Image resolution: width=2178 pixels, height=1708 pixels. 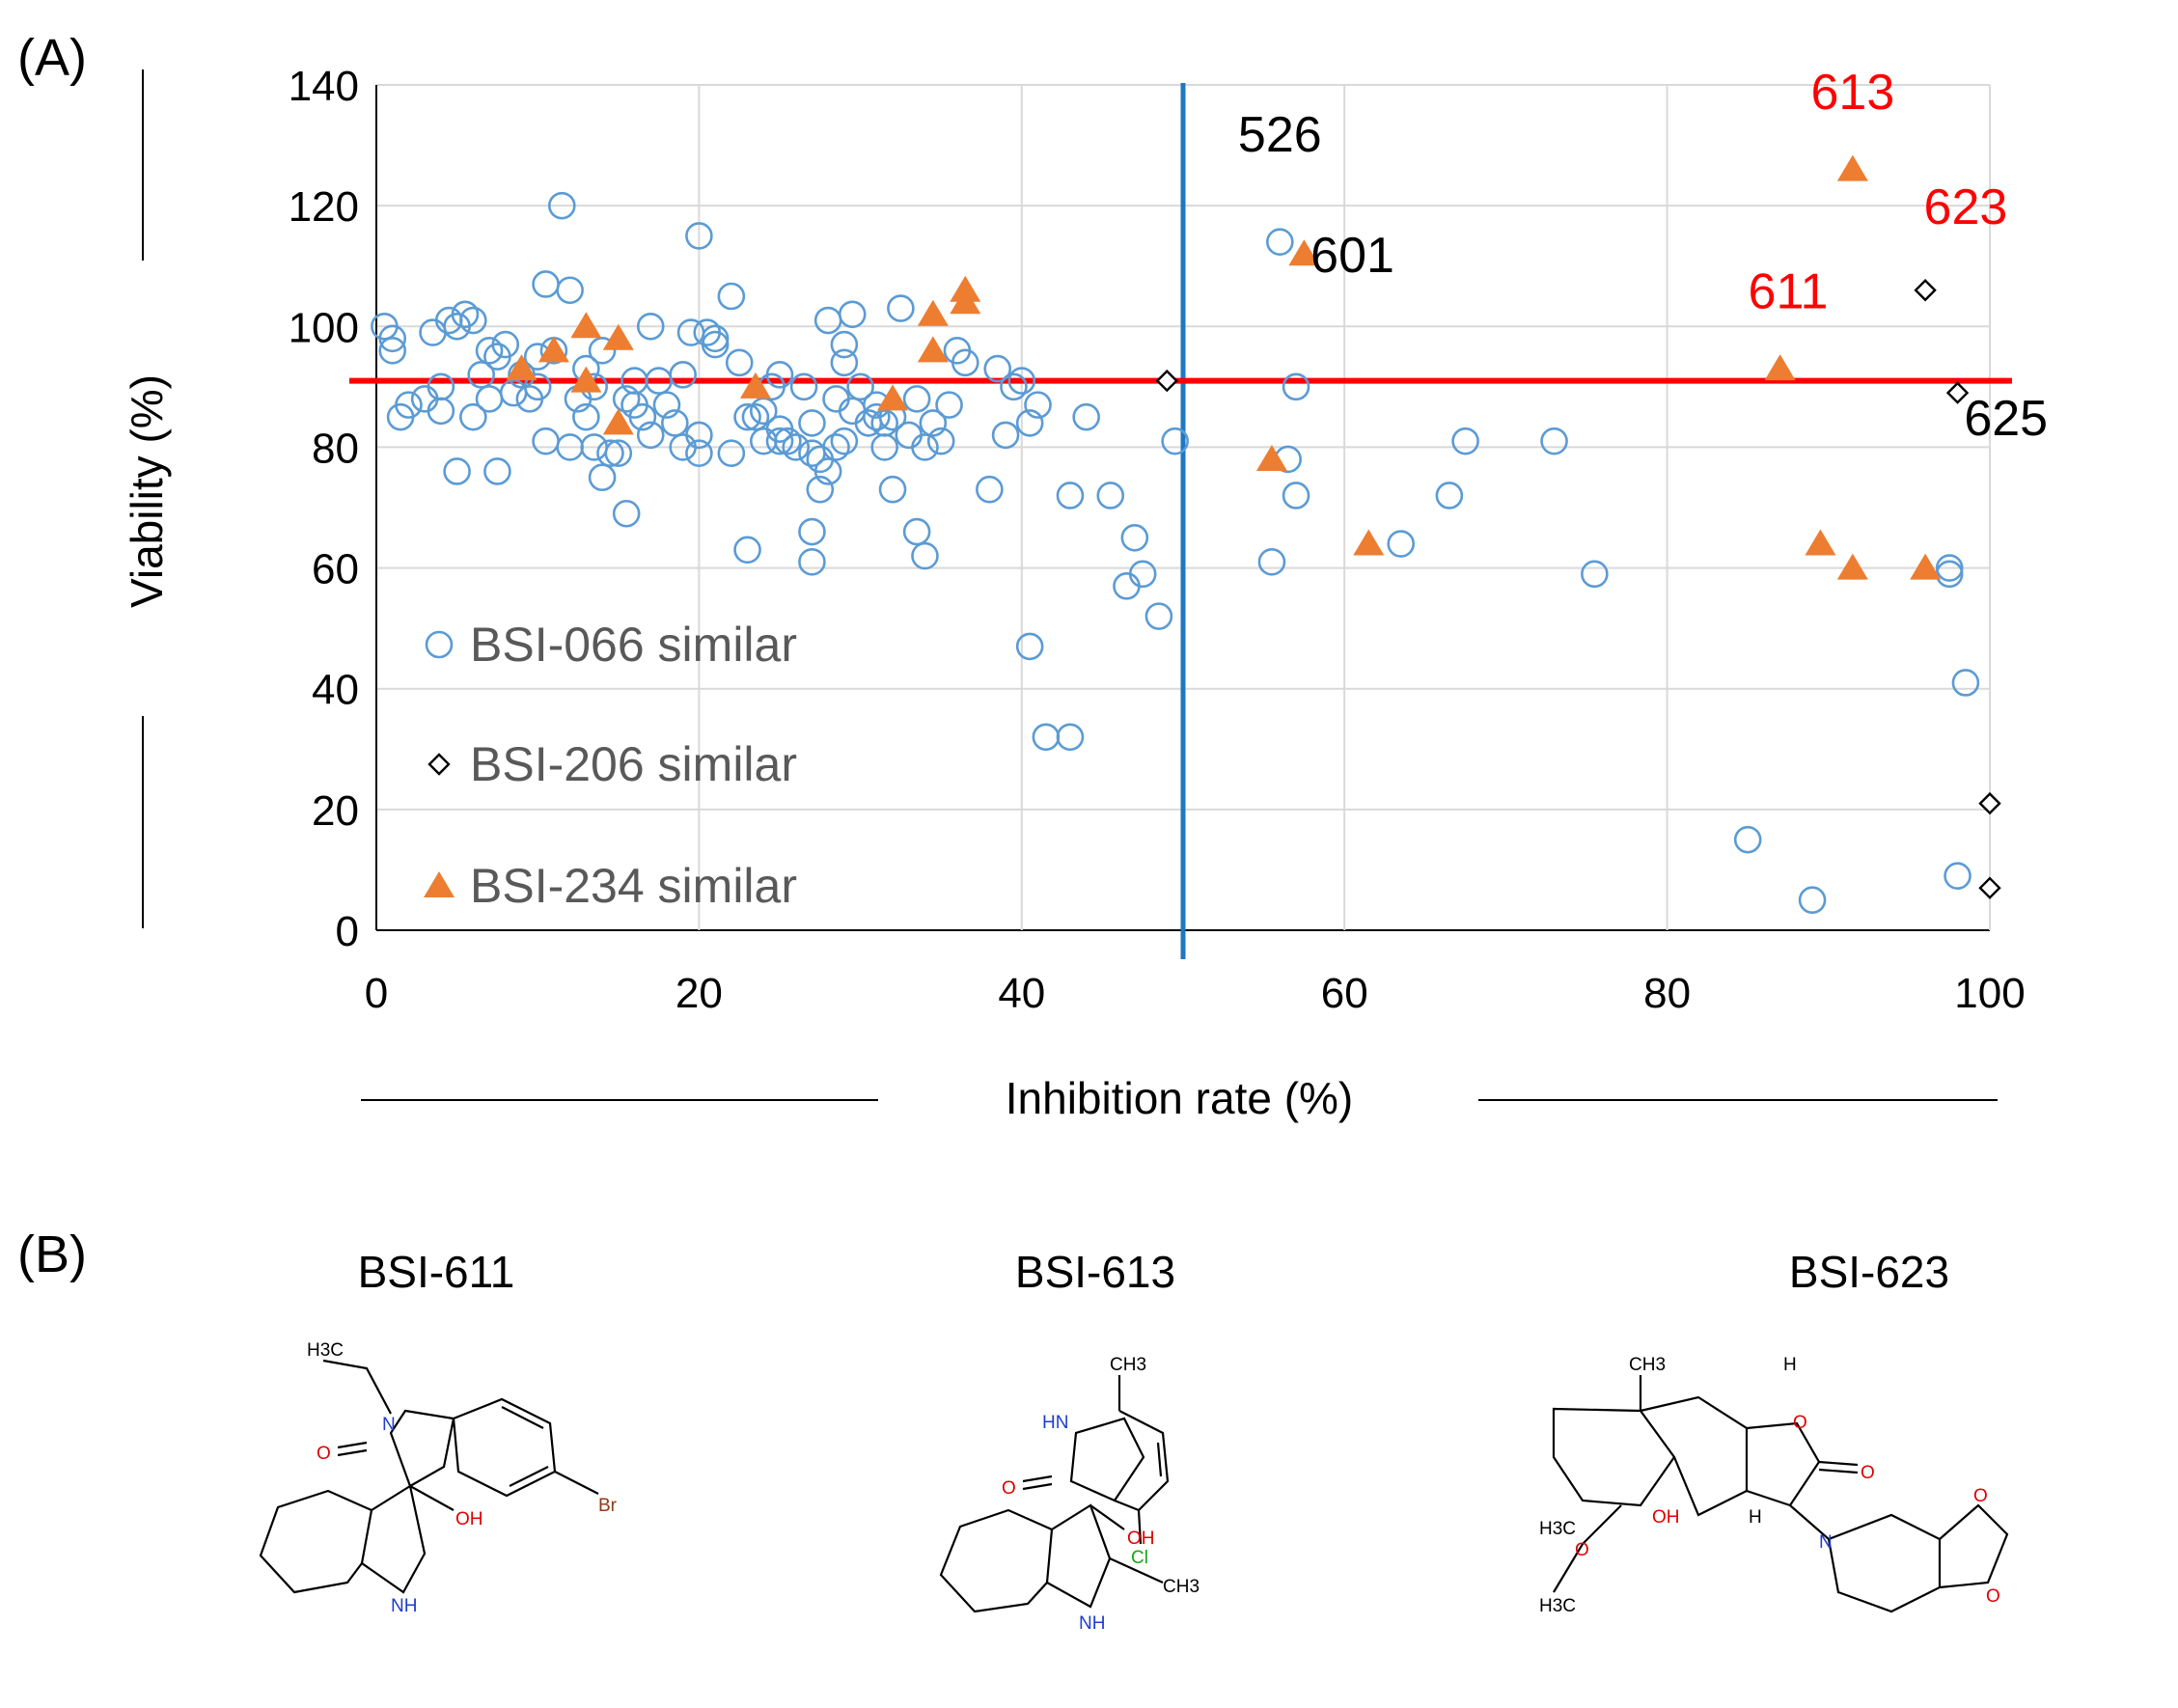 What do you see at coordinates (1352, 256) in the screenshot?
I see `annotation-601: 601` at bounding box center [1352, 256].